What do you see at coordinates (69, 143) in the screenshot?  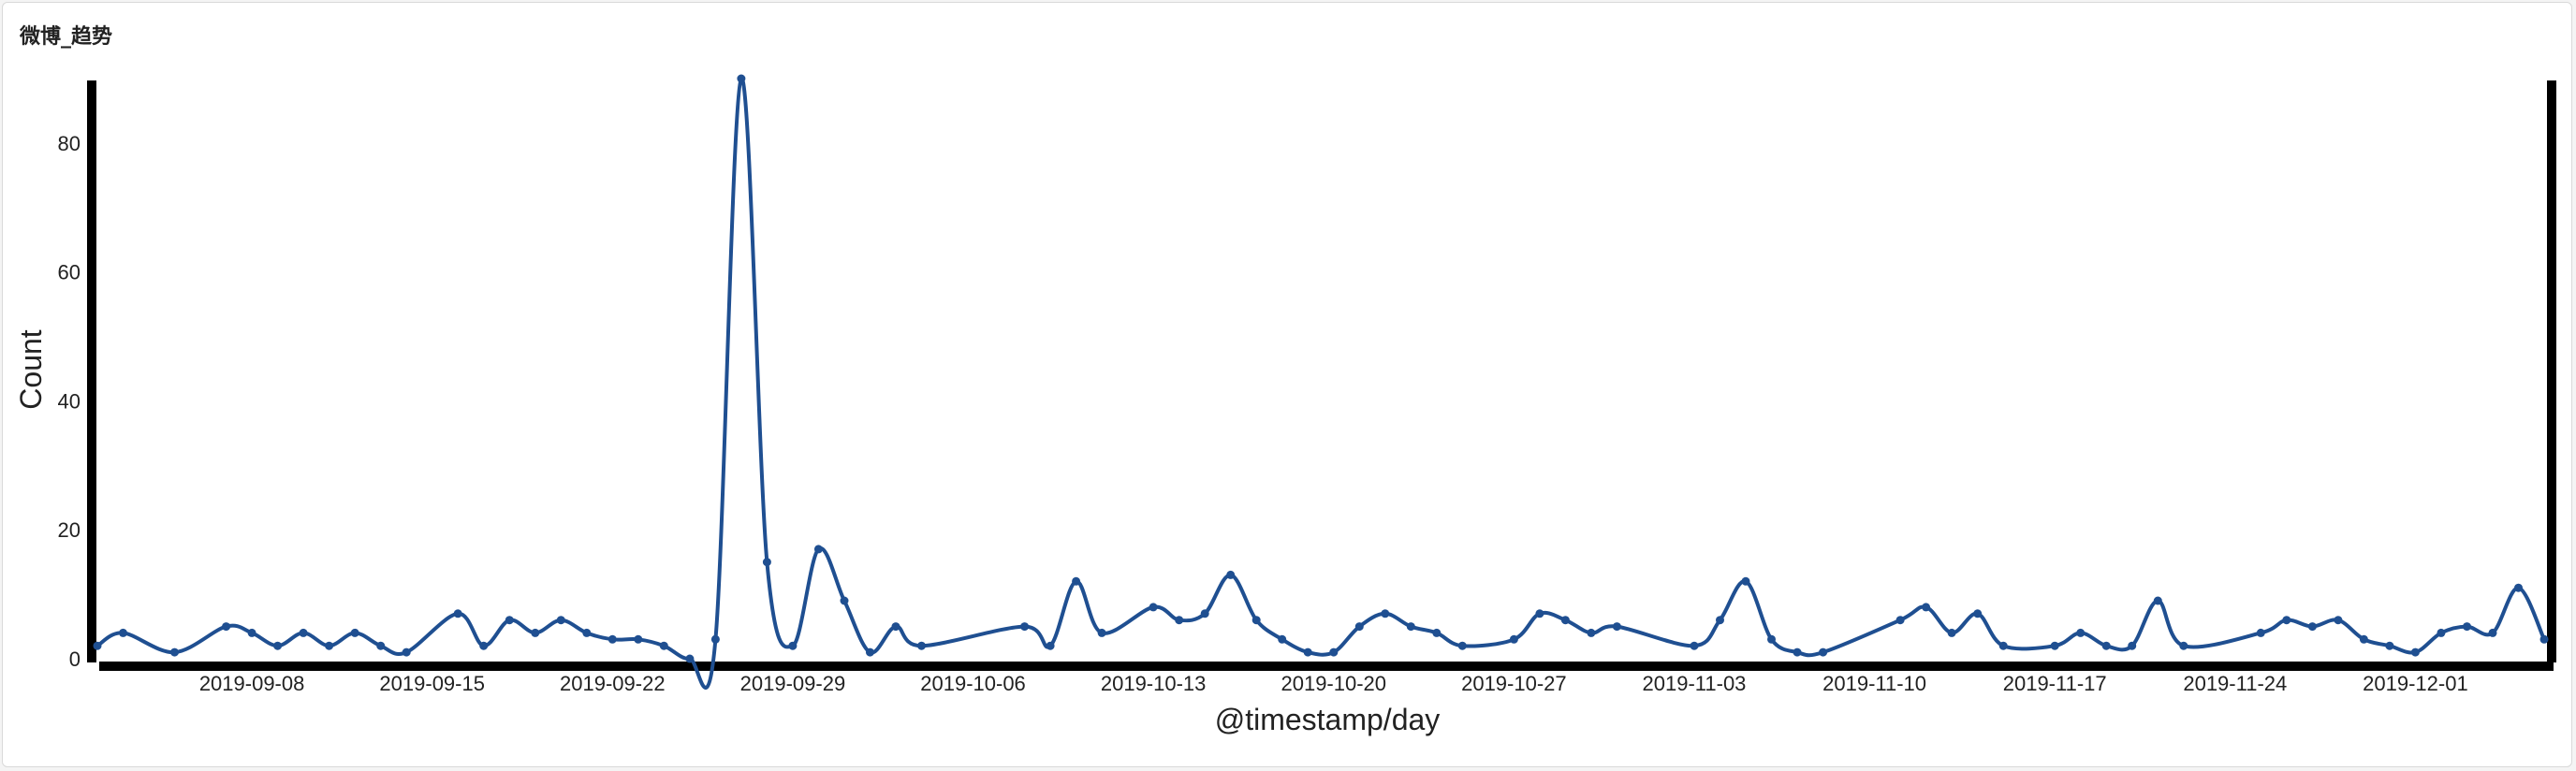 I see `y-tick-label: 80` at bounding box center [69, 143].